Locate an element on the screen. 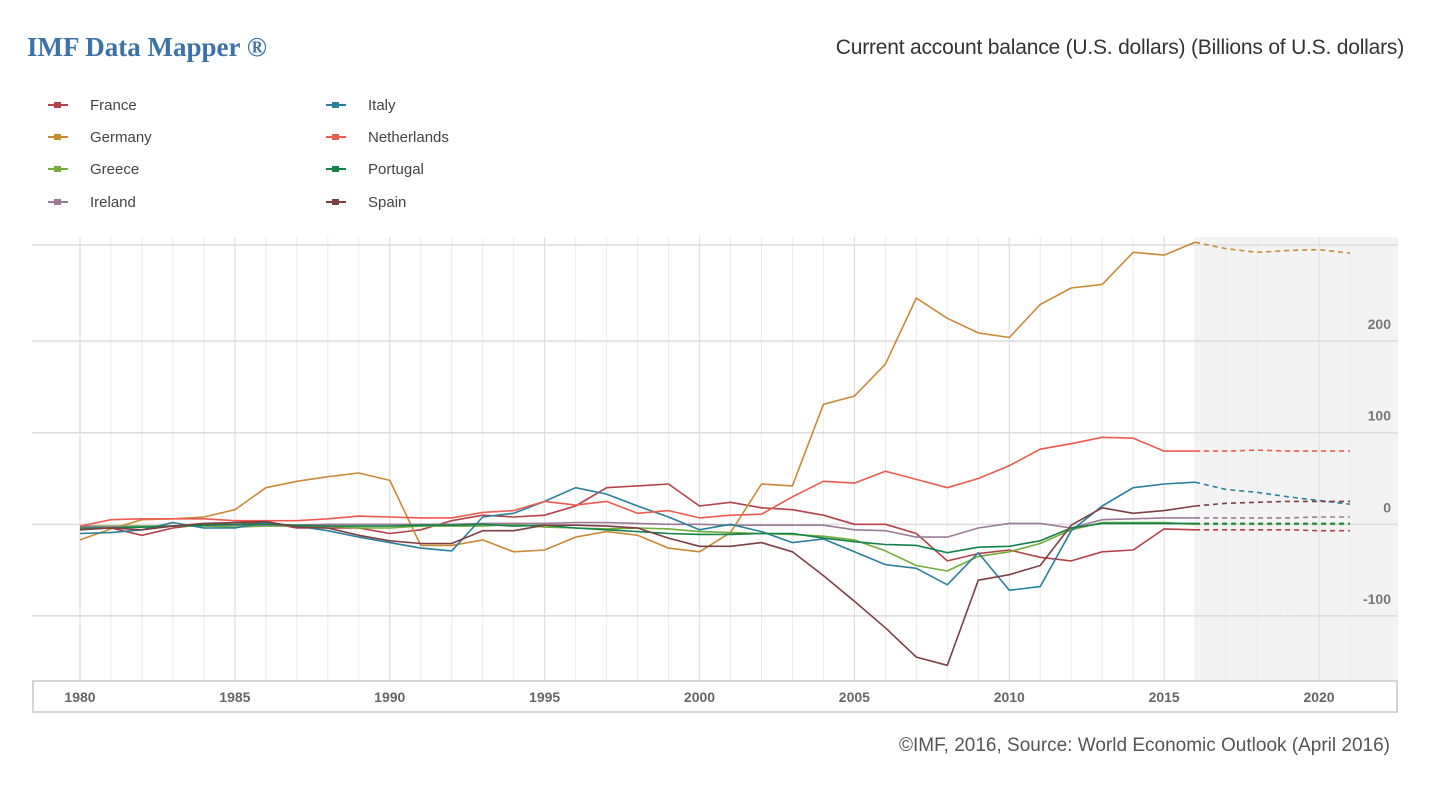 The height and width of the screenshot is (801, 1430). x-tick-label: 2010 is located at coordinates (1009, 697).